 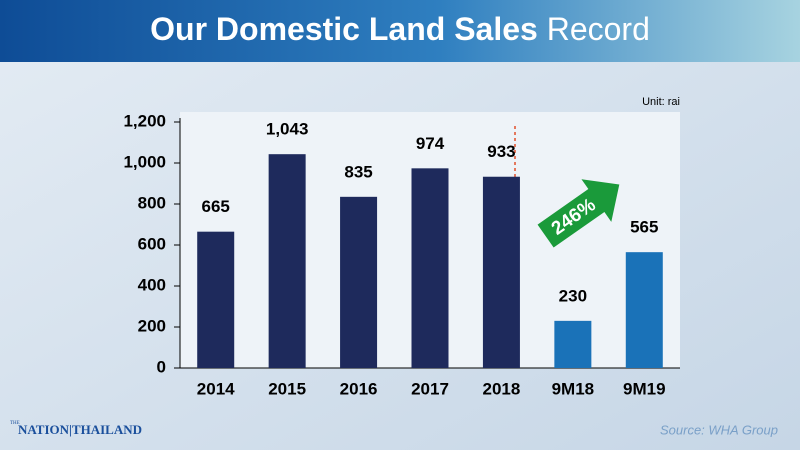 What do you see at coordinates (152, 284) in the screenshot?
I see `y-tick-label: 400` at bounding box center [152, 284].